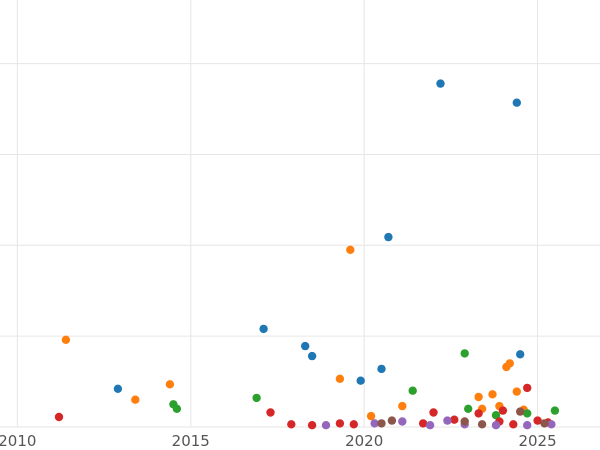 The image size is (600, 450). What do you see at coordinates (364, 441) in the screenshot?
I see `x-tick-label: 2020` at bounding box center [364, 441].